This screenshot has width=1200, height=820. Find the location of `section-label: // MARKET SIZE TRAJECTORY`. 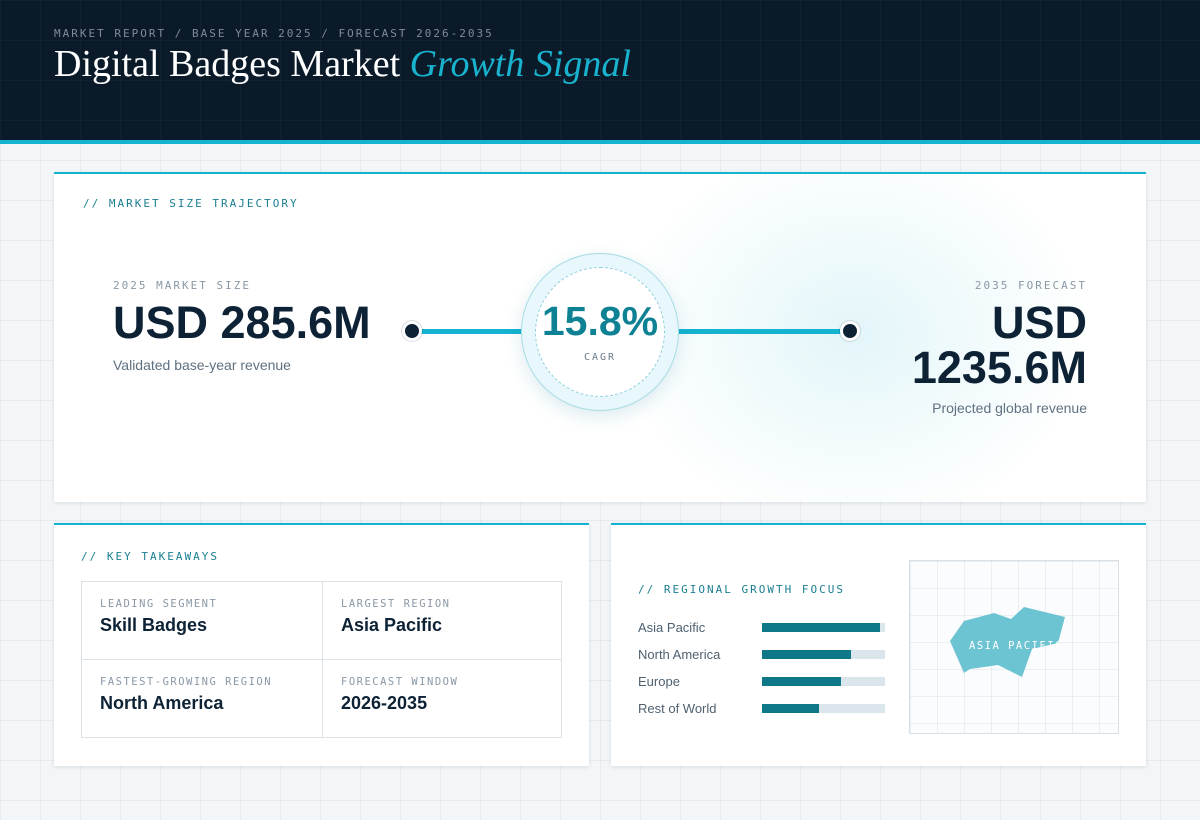

section-label: // MARKET SIZE TRAJECTORY is located at coordinates (191, 203).